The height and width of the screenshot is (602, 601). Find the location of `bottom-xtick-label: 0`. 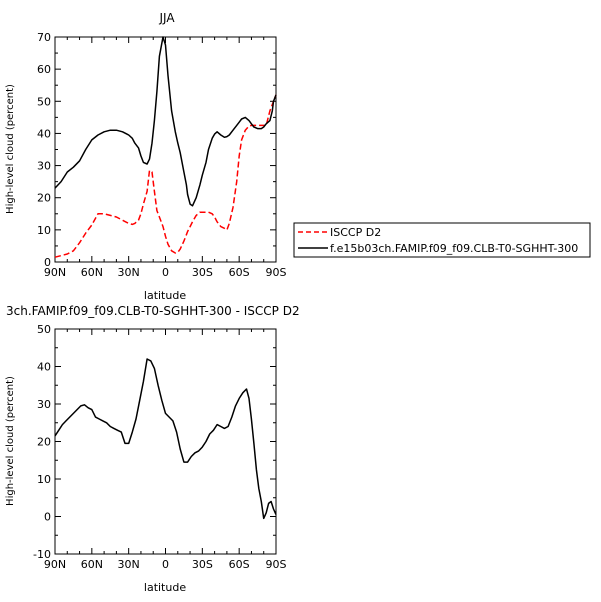

bottom-xtick-label: 0 is located at coordinates (165, 564).